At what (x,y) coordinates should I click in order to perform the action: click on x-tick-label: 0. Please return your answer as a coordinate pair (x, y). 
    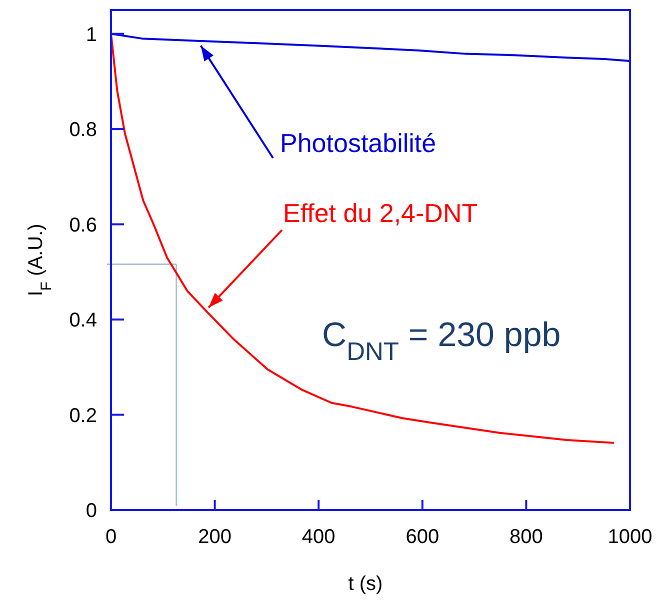
    Looking at the image, I should click on (111, 537).